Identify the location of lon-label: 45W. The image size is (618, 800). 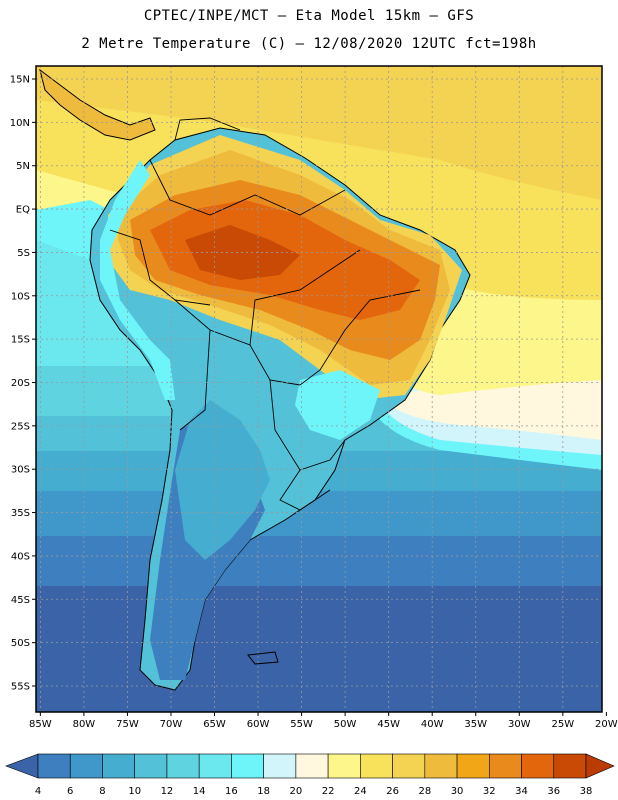
(388, 724).